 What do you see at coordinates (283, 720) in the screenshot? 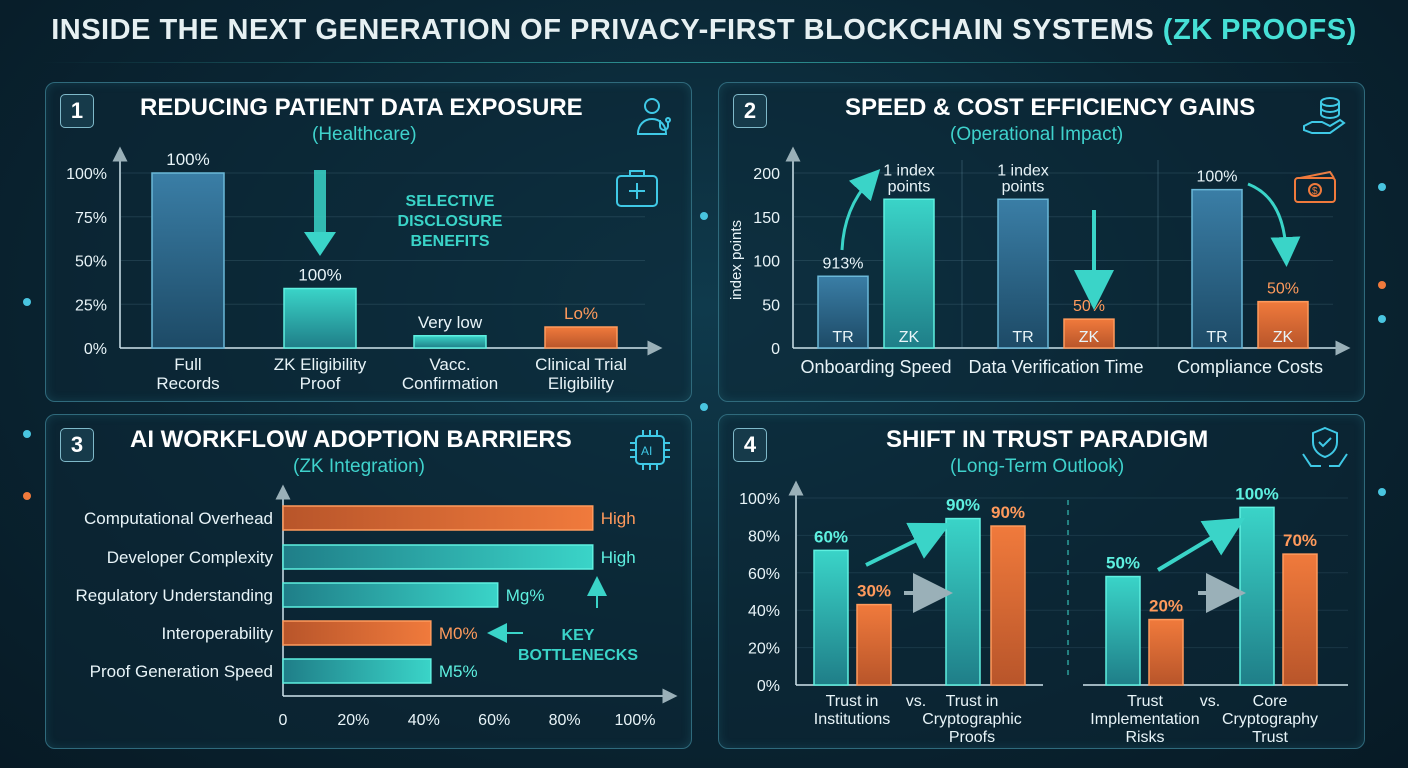
I see `x-tick-label: 0` at bounding box center [283, 720].